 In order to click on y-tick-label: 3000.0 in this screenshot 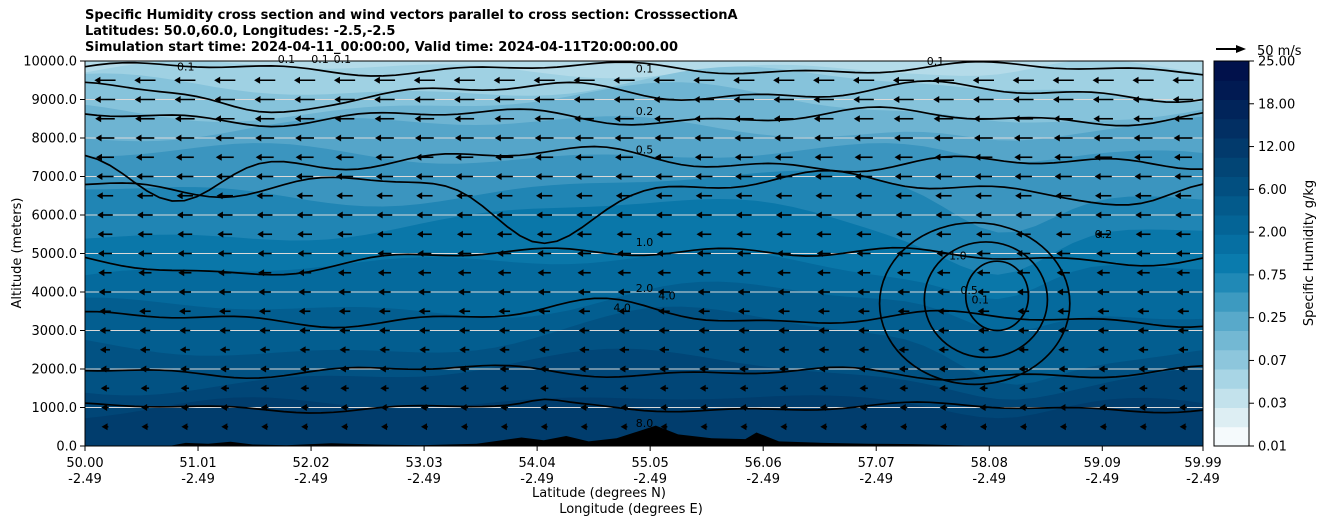, I will do `click(55, 331)`.